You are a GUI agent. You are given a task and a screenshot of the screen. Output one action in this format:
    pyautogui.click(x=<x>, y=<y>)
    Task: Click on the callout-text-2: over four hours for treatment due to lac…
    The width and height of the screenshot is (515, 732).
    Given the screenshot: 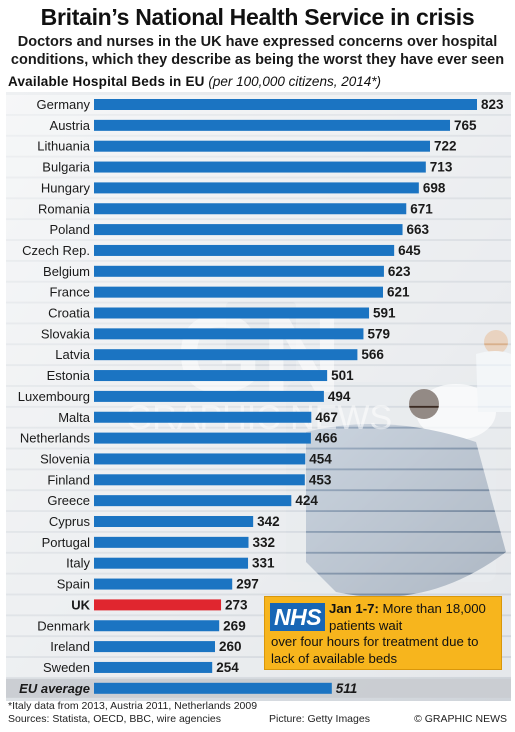 What is the action you would take?
    pyautogui.click(x=375, y=650)
    